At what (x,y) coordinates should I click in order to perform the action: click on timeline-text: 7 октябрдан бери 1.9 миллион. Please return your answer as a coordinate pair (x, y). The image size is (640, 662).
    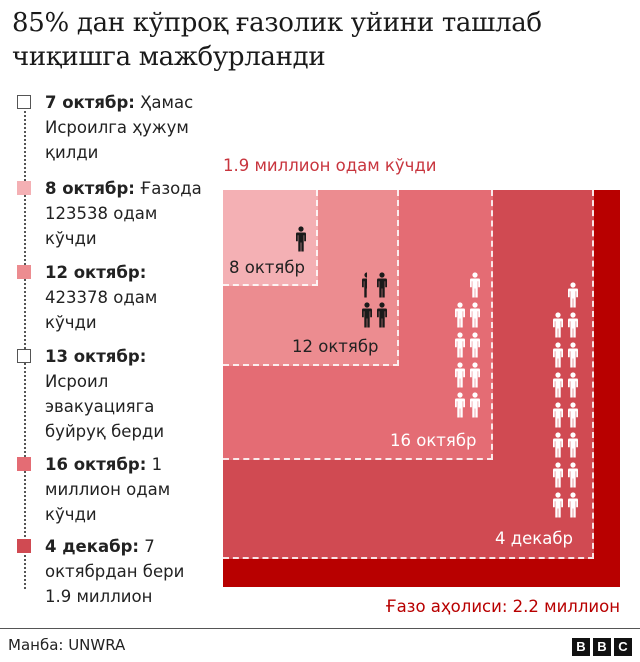
    Looking at the image, I should click on (115, 571).